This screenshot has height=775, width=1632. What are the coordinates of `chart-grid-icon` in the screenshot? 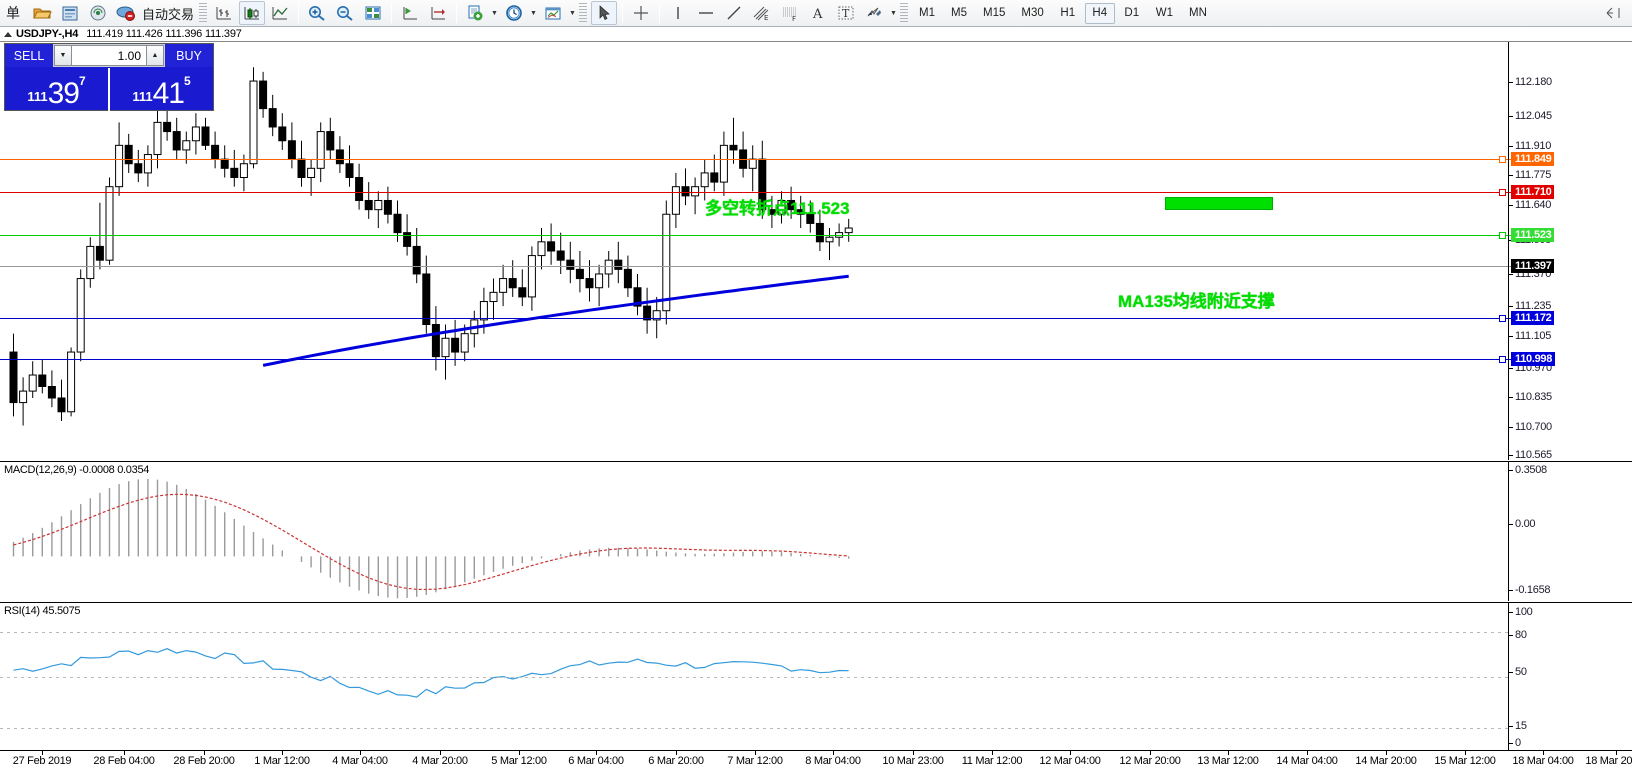 It's located at (373, 13).